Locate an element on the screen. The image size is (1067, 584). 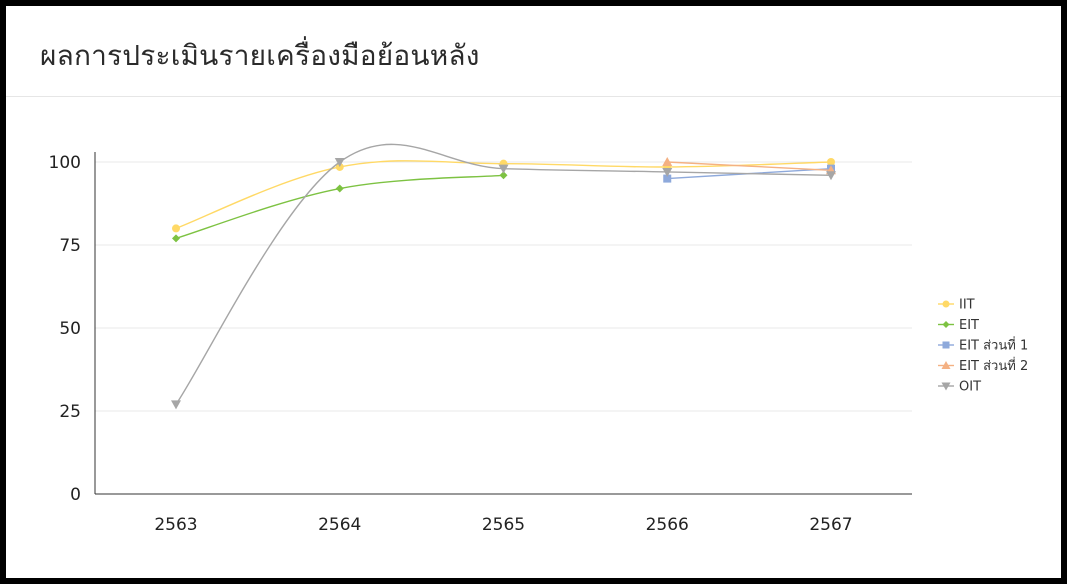
data-point-EIT ส่วนที่ 2-2566 is located at coordinates (667, 161).